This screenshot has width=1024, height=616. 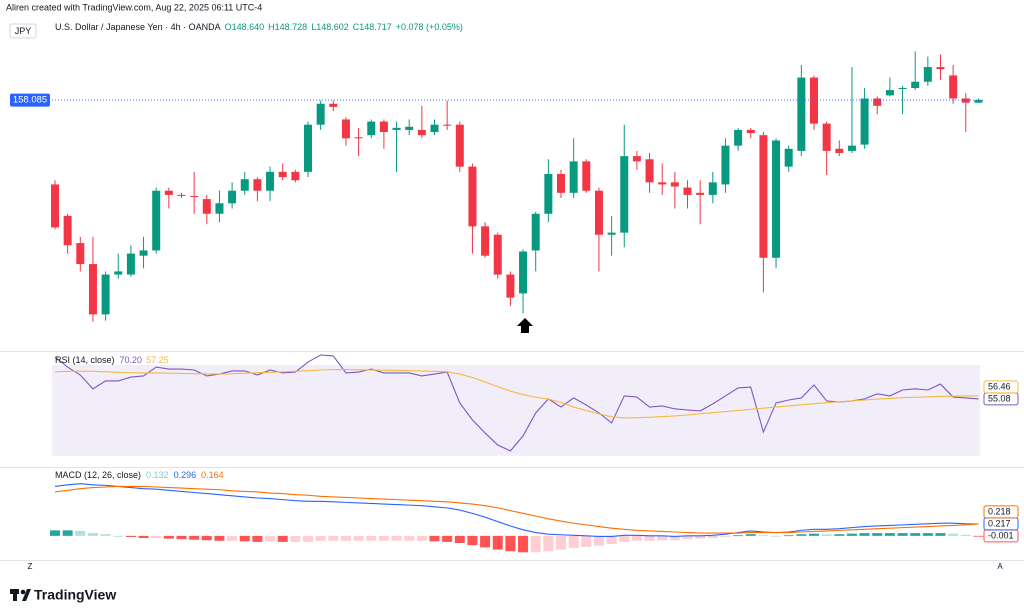 I want to click on brand-name: TradingView, so click(x=75, y=595).